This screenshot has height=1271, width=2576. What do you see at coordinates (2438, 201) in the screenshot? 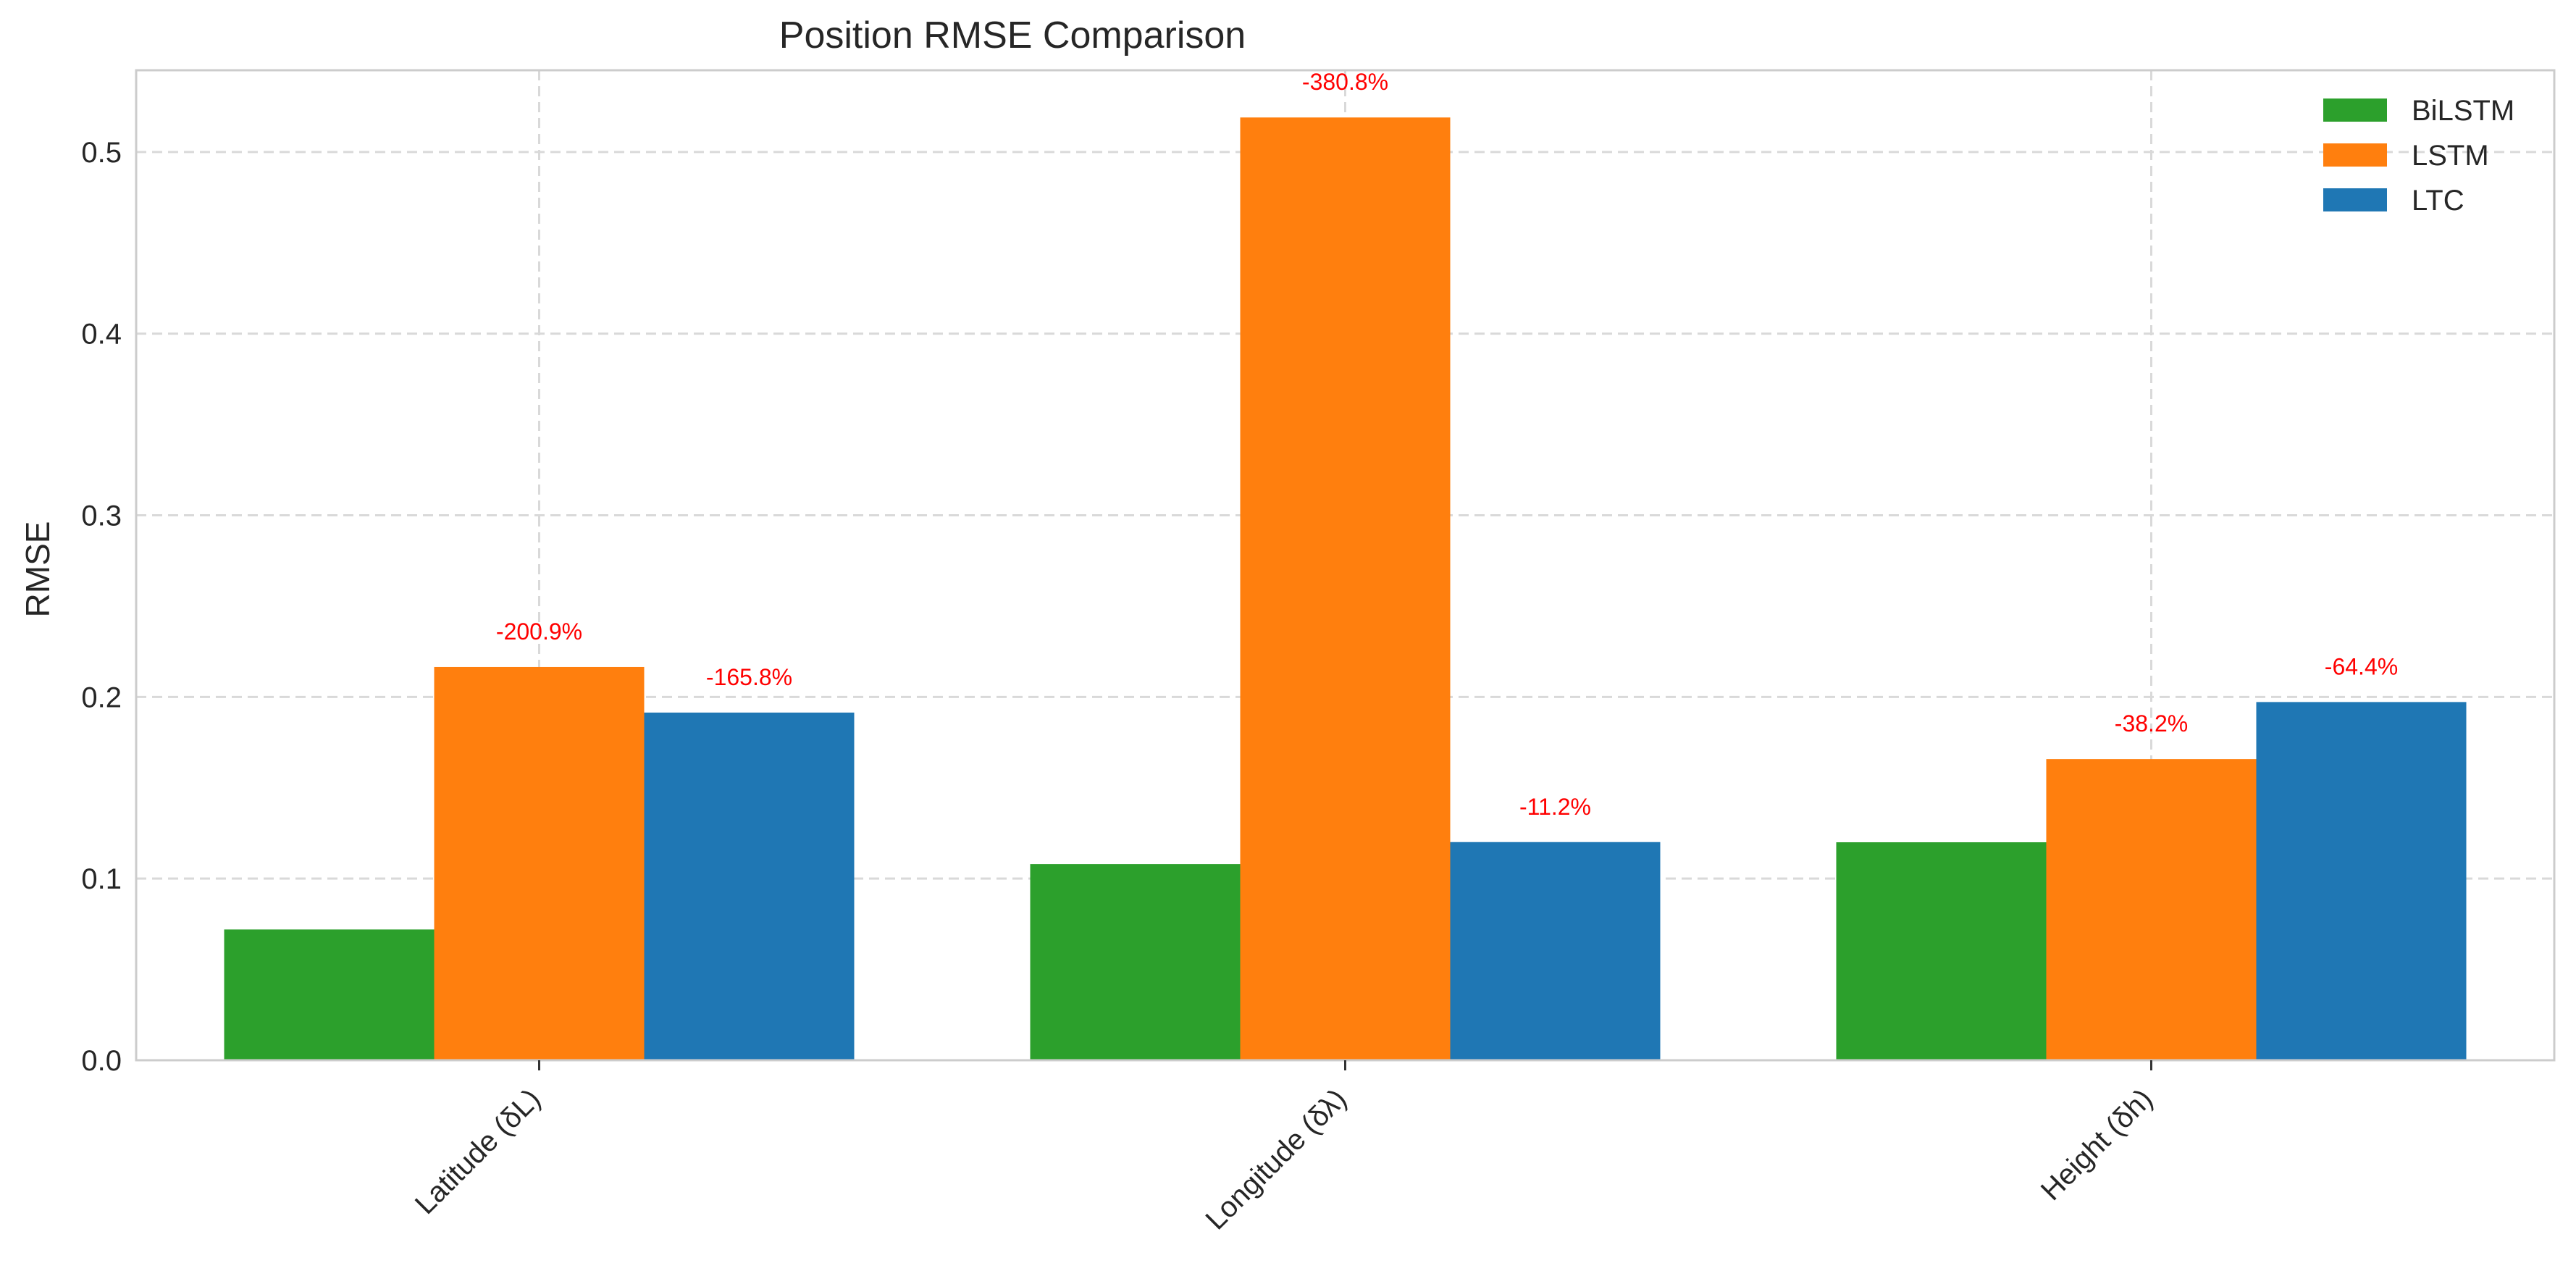
I see `legend-label-ltc: LTC` at bounding box center [2438, 201].